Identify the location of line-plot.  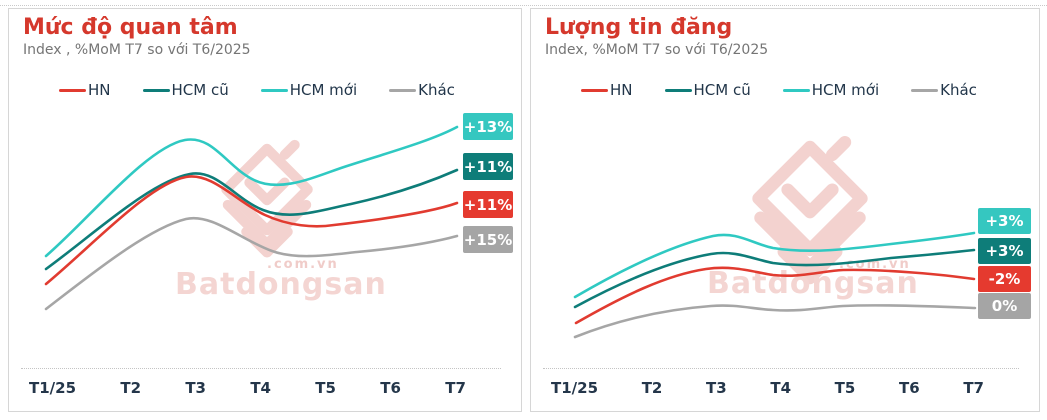
(775, 285).